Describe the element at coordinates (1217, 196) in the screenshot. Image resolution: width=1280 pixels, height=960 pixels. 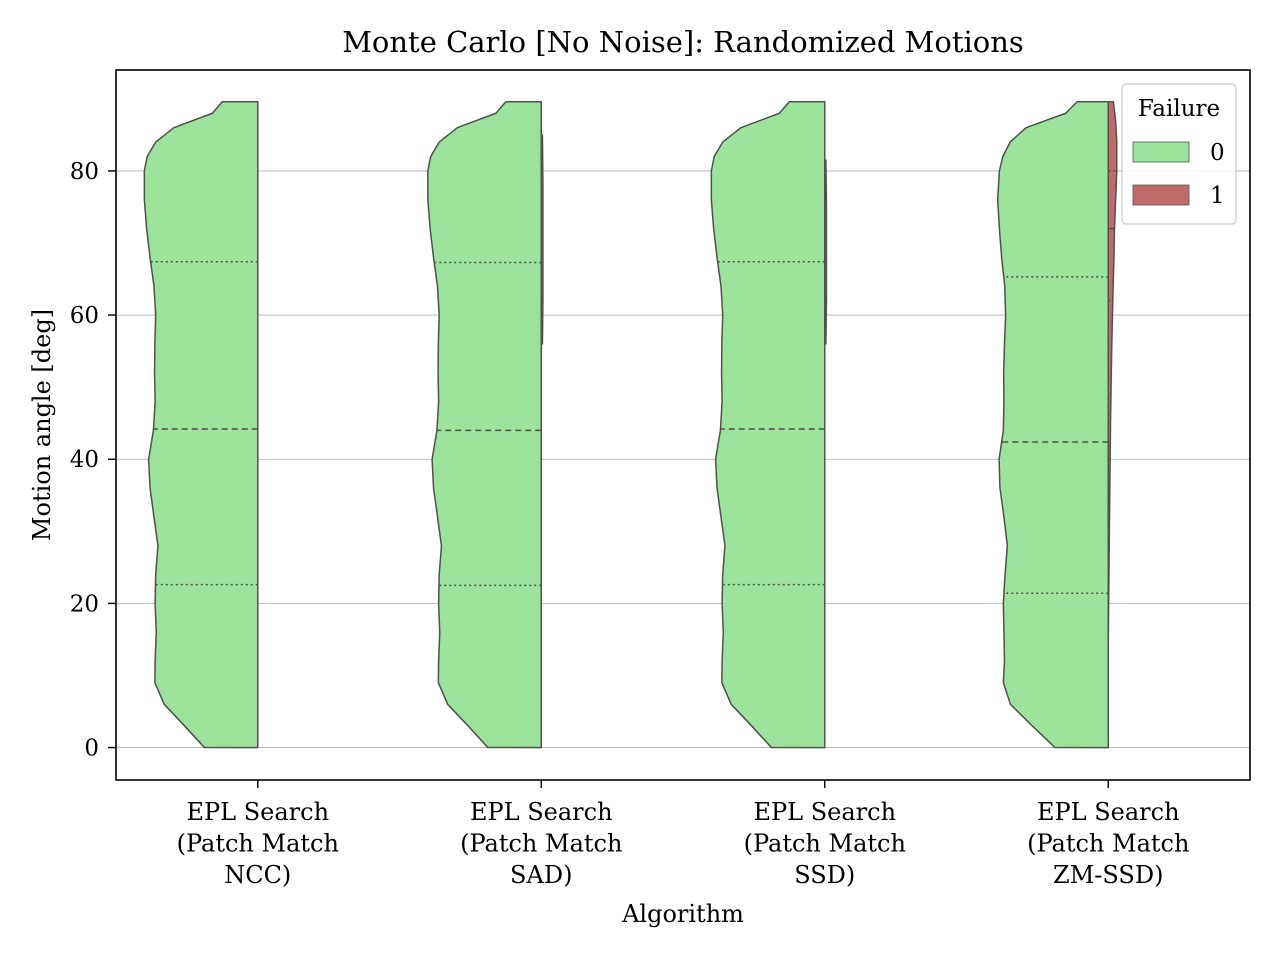
I see `legend-label-1: 1` at that location.